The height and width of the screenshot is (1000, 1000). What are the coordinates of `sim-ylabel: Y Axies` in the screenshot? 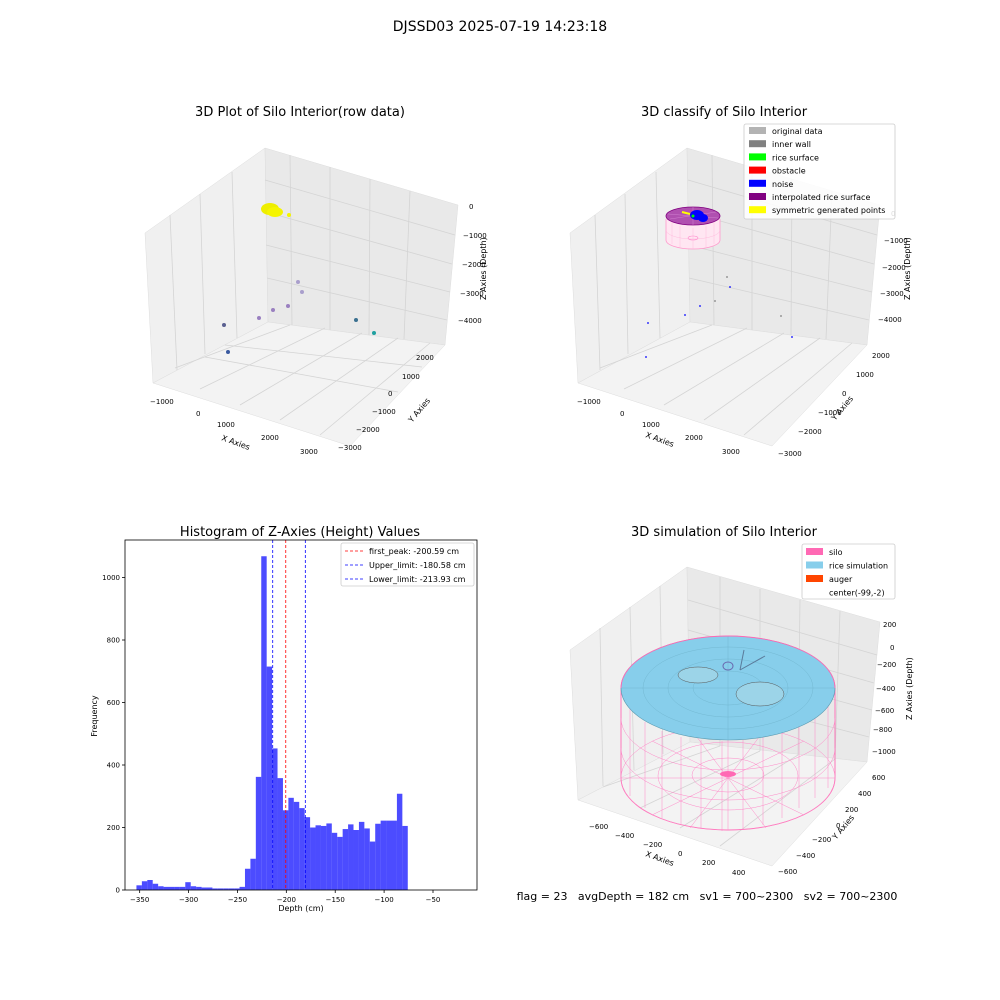 It's located at (843, 827).